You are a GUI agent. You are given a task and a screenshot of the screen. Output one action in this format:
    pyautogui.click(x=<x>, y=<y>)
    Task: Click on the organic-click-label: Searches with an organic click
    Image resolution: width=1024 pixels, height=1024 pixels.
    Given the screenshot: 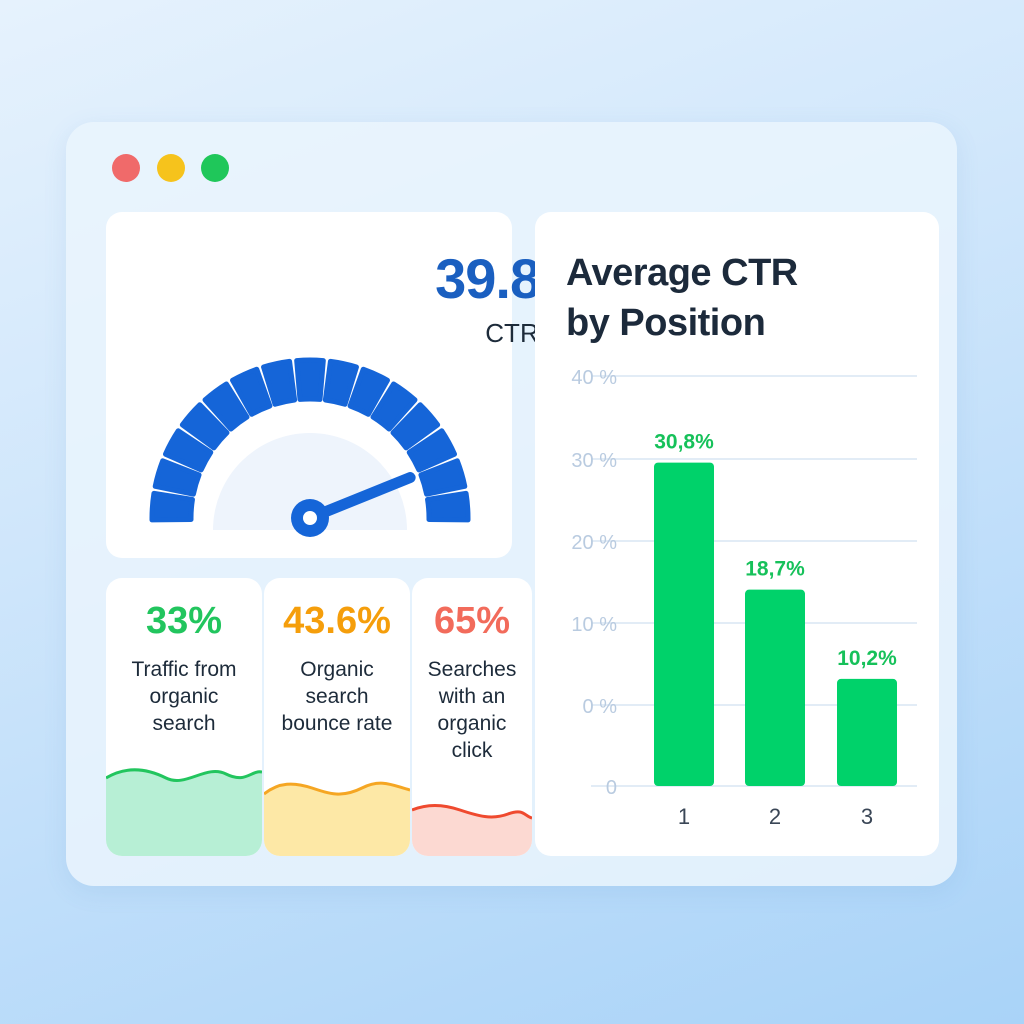 What is the action you would take?
    pyautogui.click(x=472, y=710)
    